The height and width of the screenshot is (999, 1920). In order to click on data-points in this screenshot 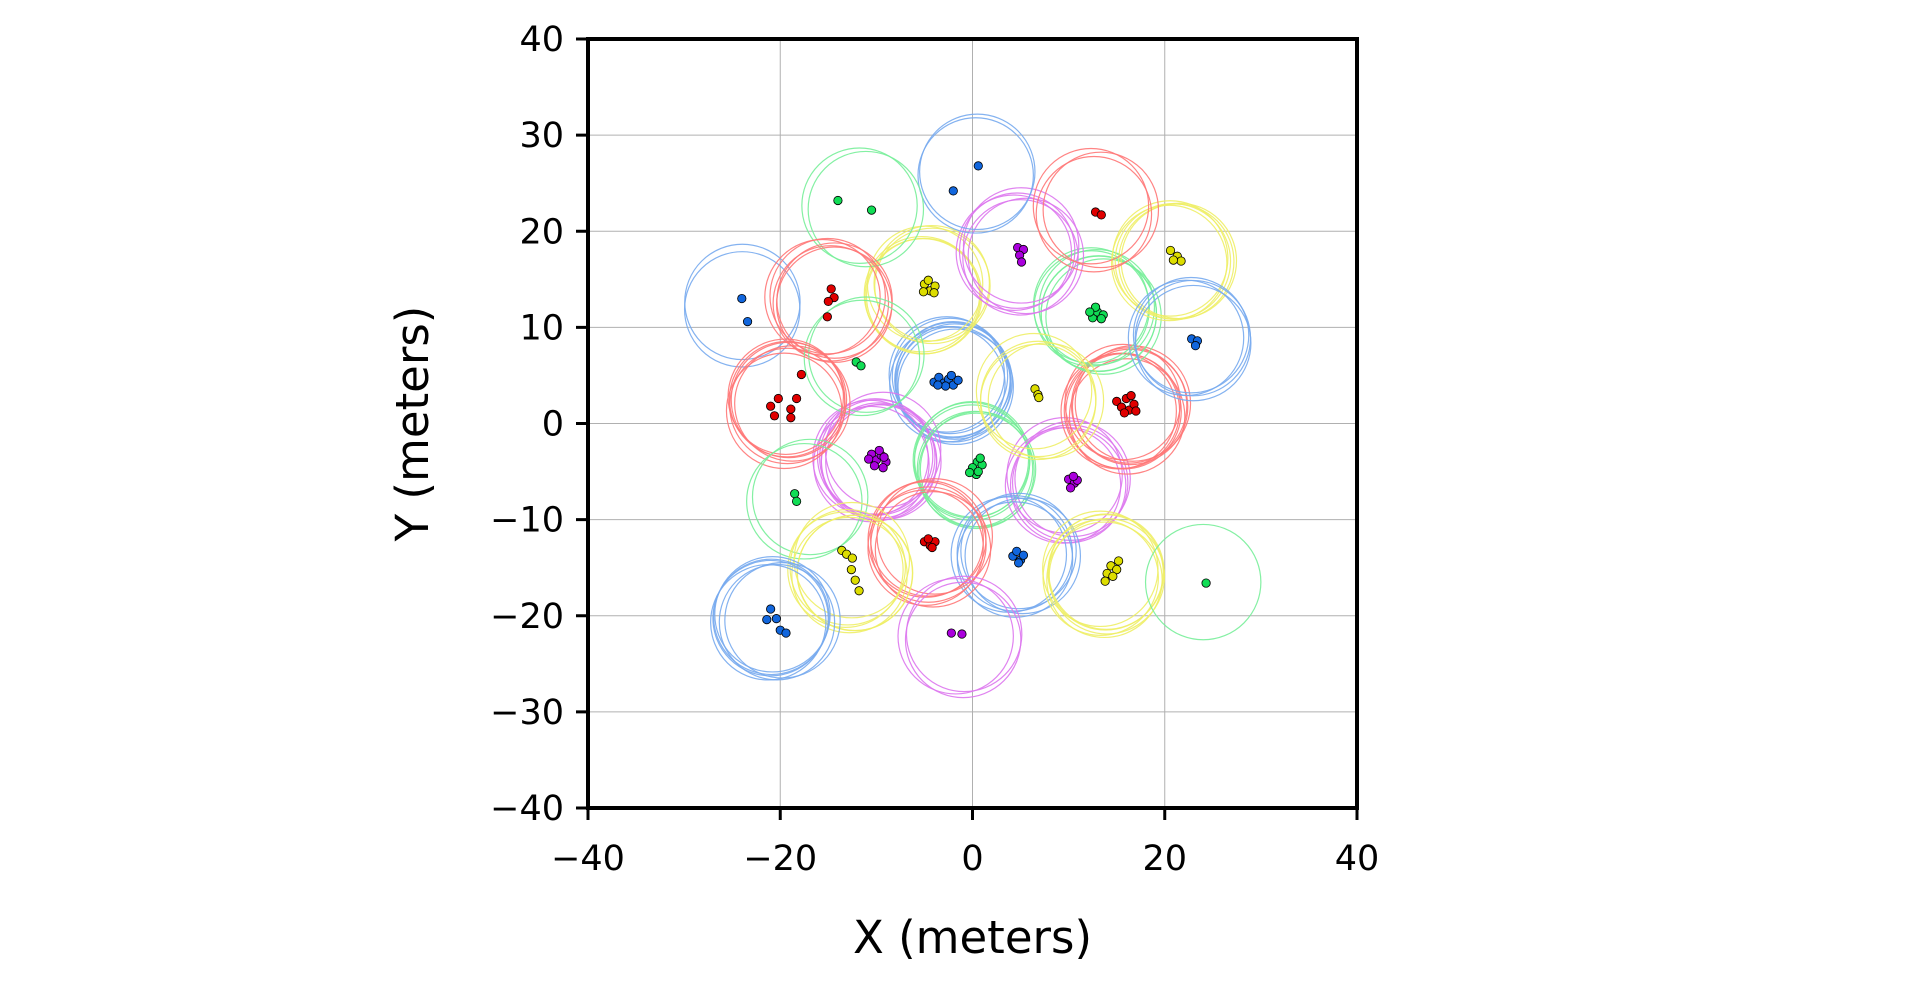, I will do `click(974, 400)`.